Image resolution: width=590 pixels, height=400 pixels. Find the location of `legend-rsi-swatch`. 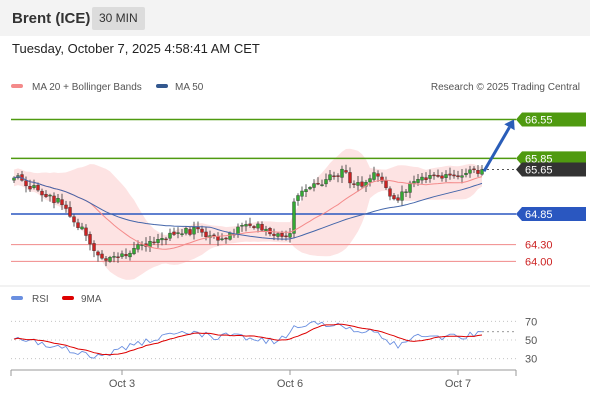

legend-rsi-swatch is located at coordinates (17, 298).